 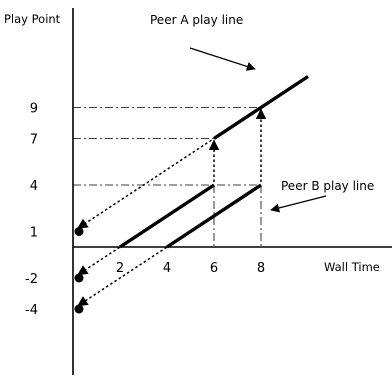 I want to click on annotation-peer-a: Peer A play line, so click(x=196, y=20).